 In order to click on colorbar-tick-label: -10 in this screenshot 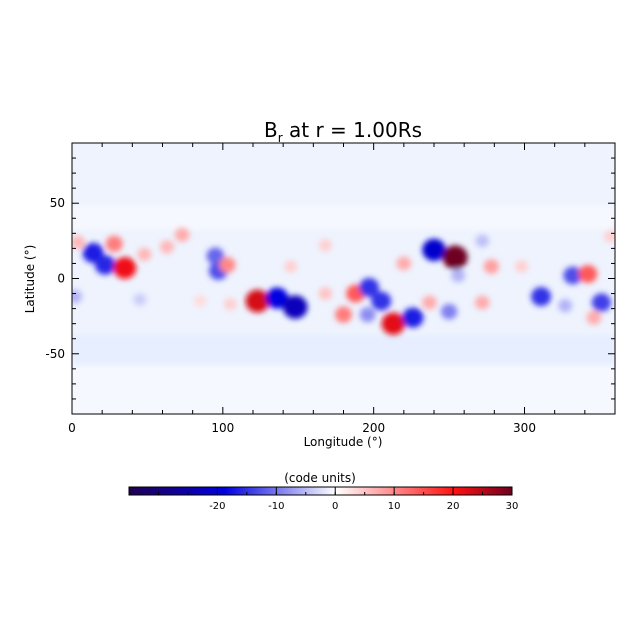, I will do `click(276, 506)`.